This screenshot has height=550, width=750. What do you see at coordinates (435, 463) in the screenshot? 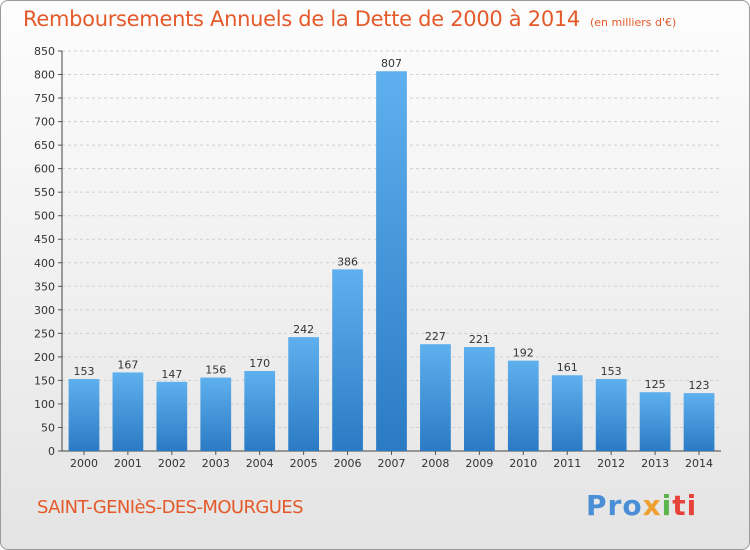
I see `x-tick-label: 2008` at bounding box center [435, 463].